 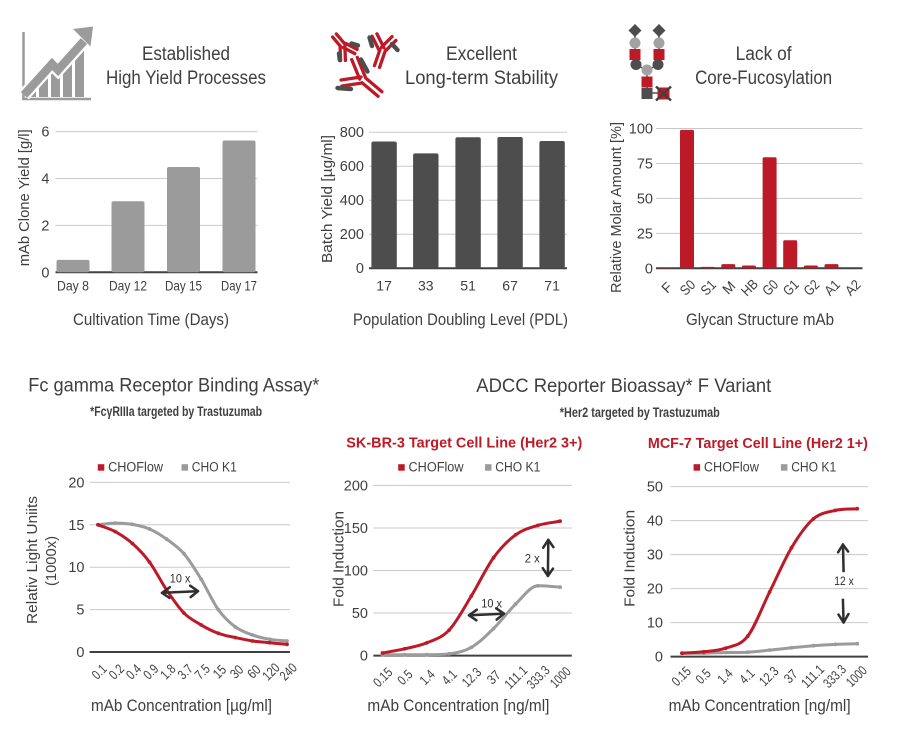 What do you see at coordinates (758, 444) in the screenshot?
I see `svg-text:MCF-7 Target Cell Line (Her2 1: MCF-7 Target Cell Line (Her2 1+)` at bounding box center [758, 444].